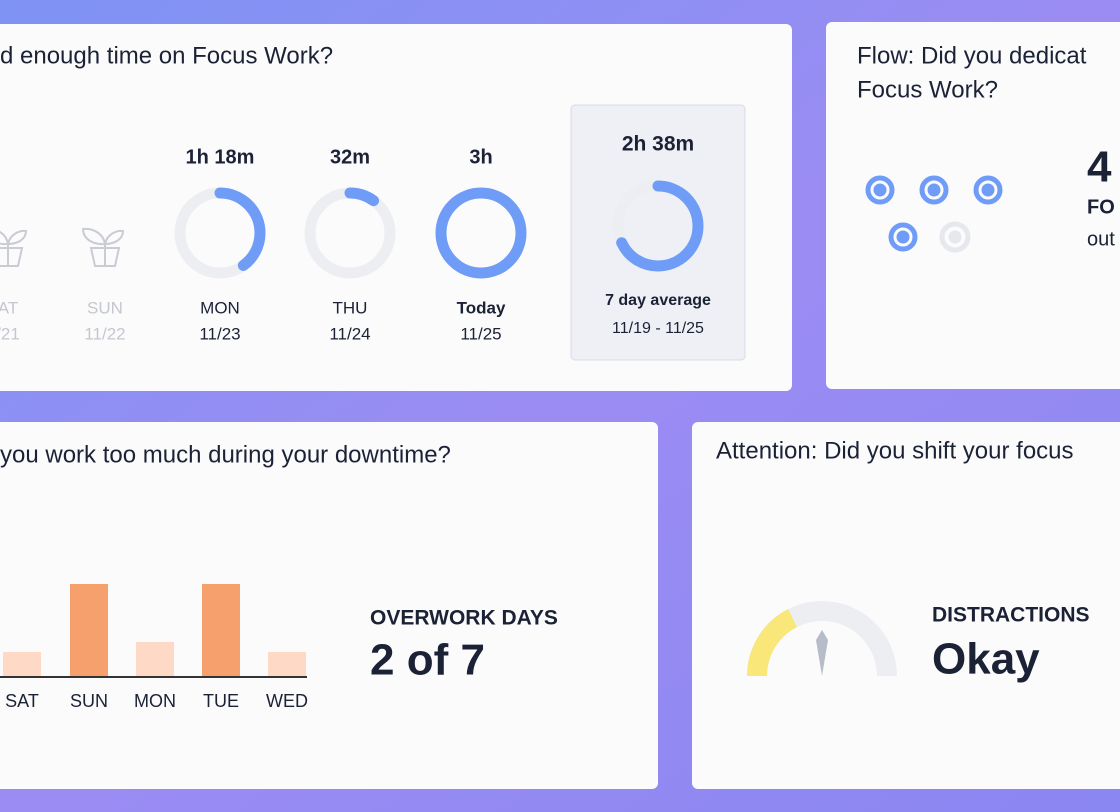 This screenshot has width=1120, height=812. I want to click on average-box, so click(658, 232).